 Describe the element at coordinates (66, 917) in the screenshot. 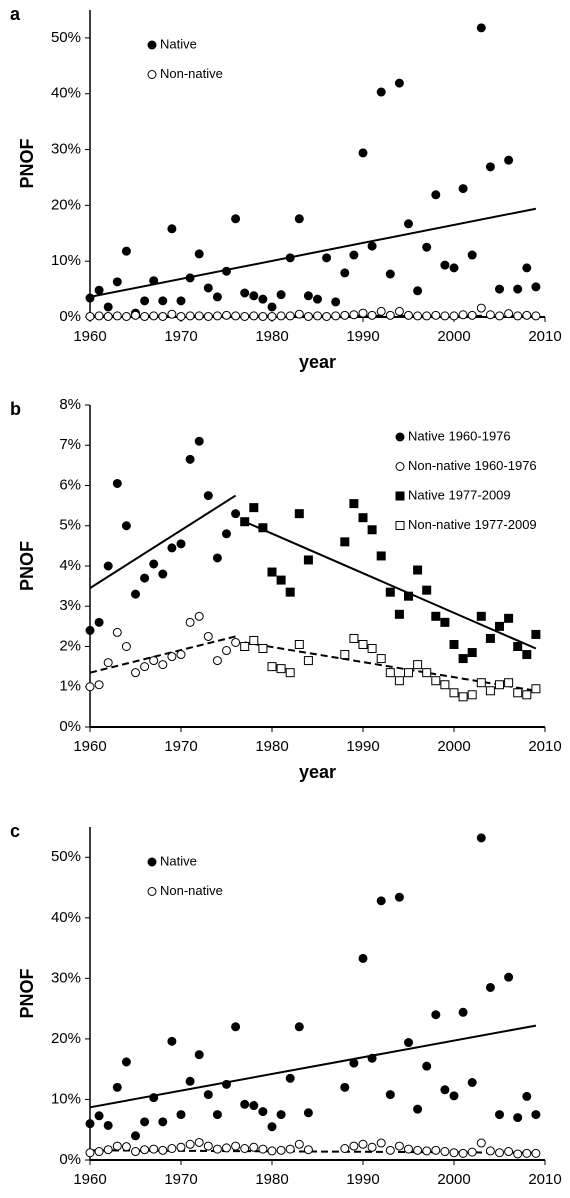

I see `y-tick-label: 40%` at that location.